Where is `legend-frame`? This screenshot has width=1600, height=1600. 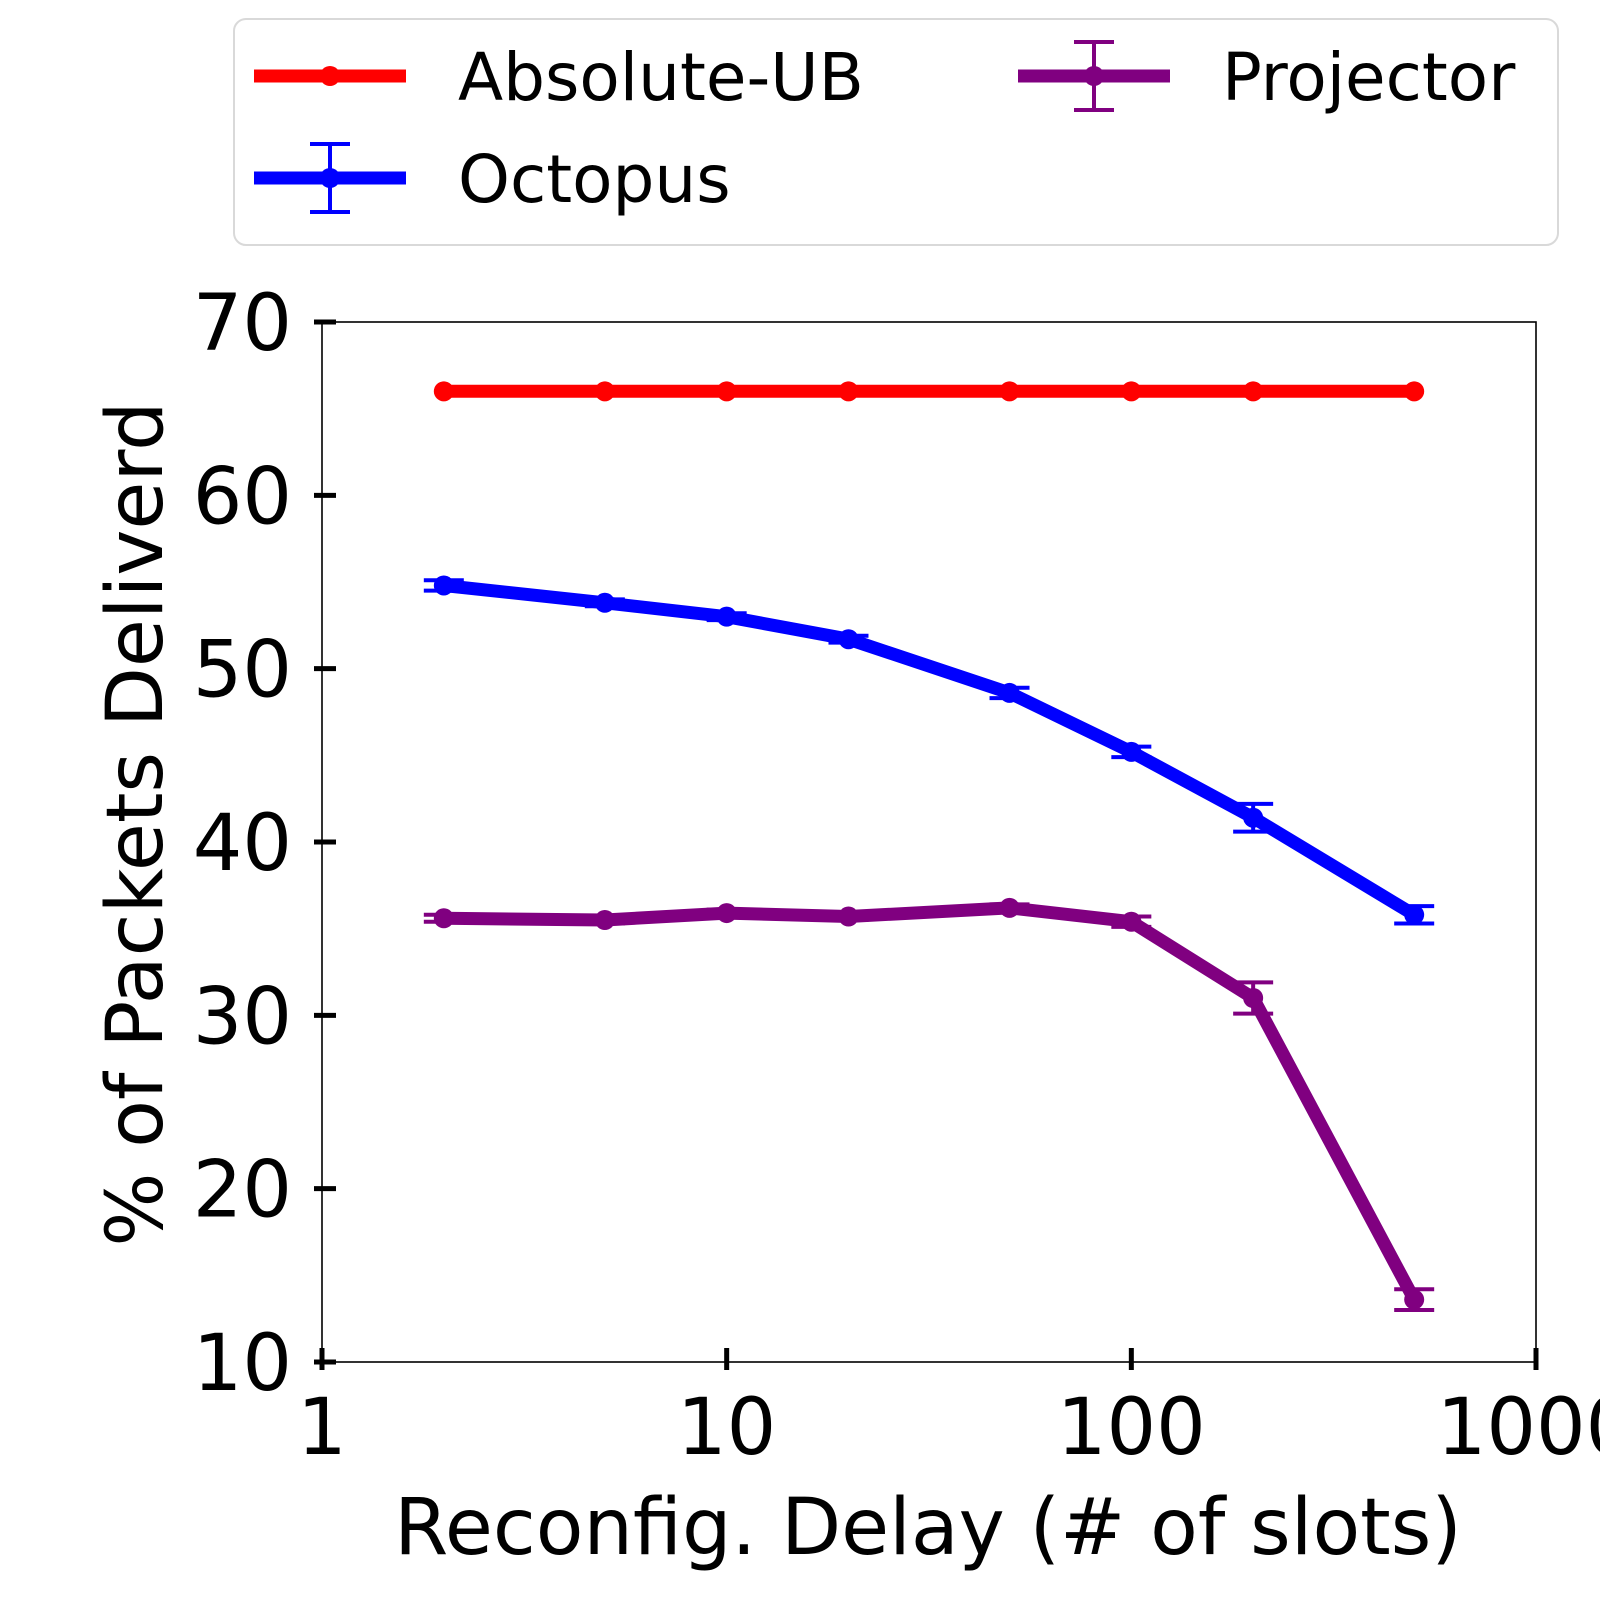 legend-frame is located at coordinates (896, 132).